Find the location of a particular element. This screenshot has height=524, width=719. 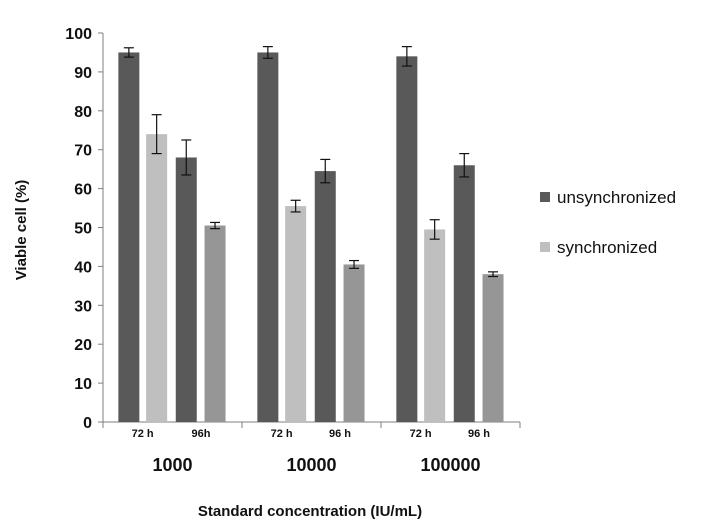

y-tick-label: 60 is located at coordinates (83, 190).